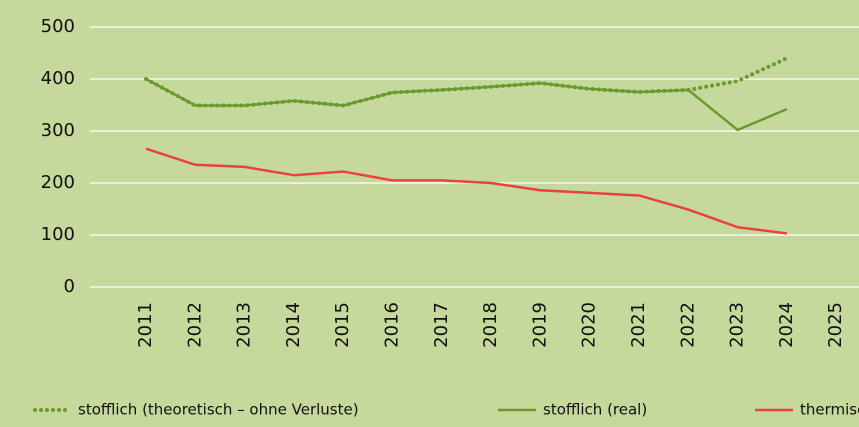 The width and height of the screenshot is (859, 427). I want to click on x-tick-label: 2018, so click(490, 325).